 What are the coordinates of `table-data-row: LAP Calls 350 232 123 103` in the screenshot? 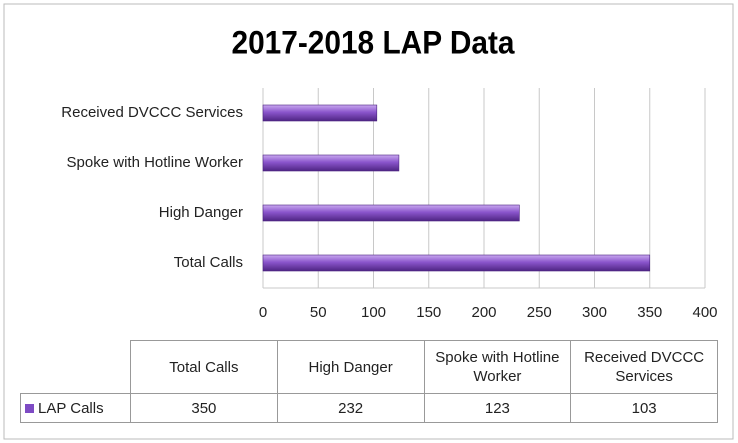 It's located at (369, 408).